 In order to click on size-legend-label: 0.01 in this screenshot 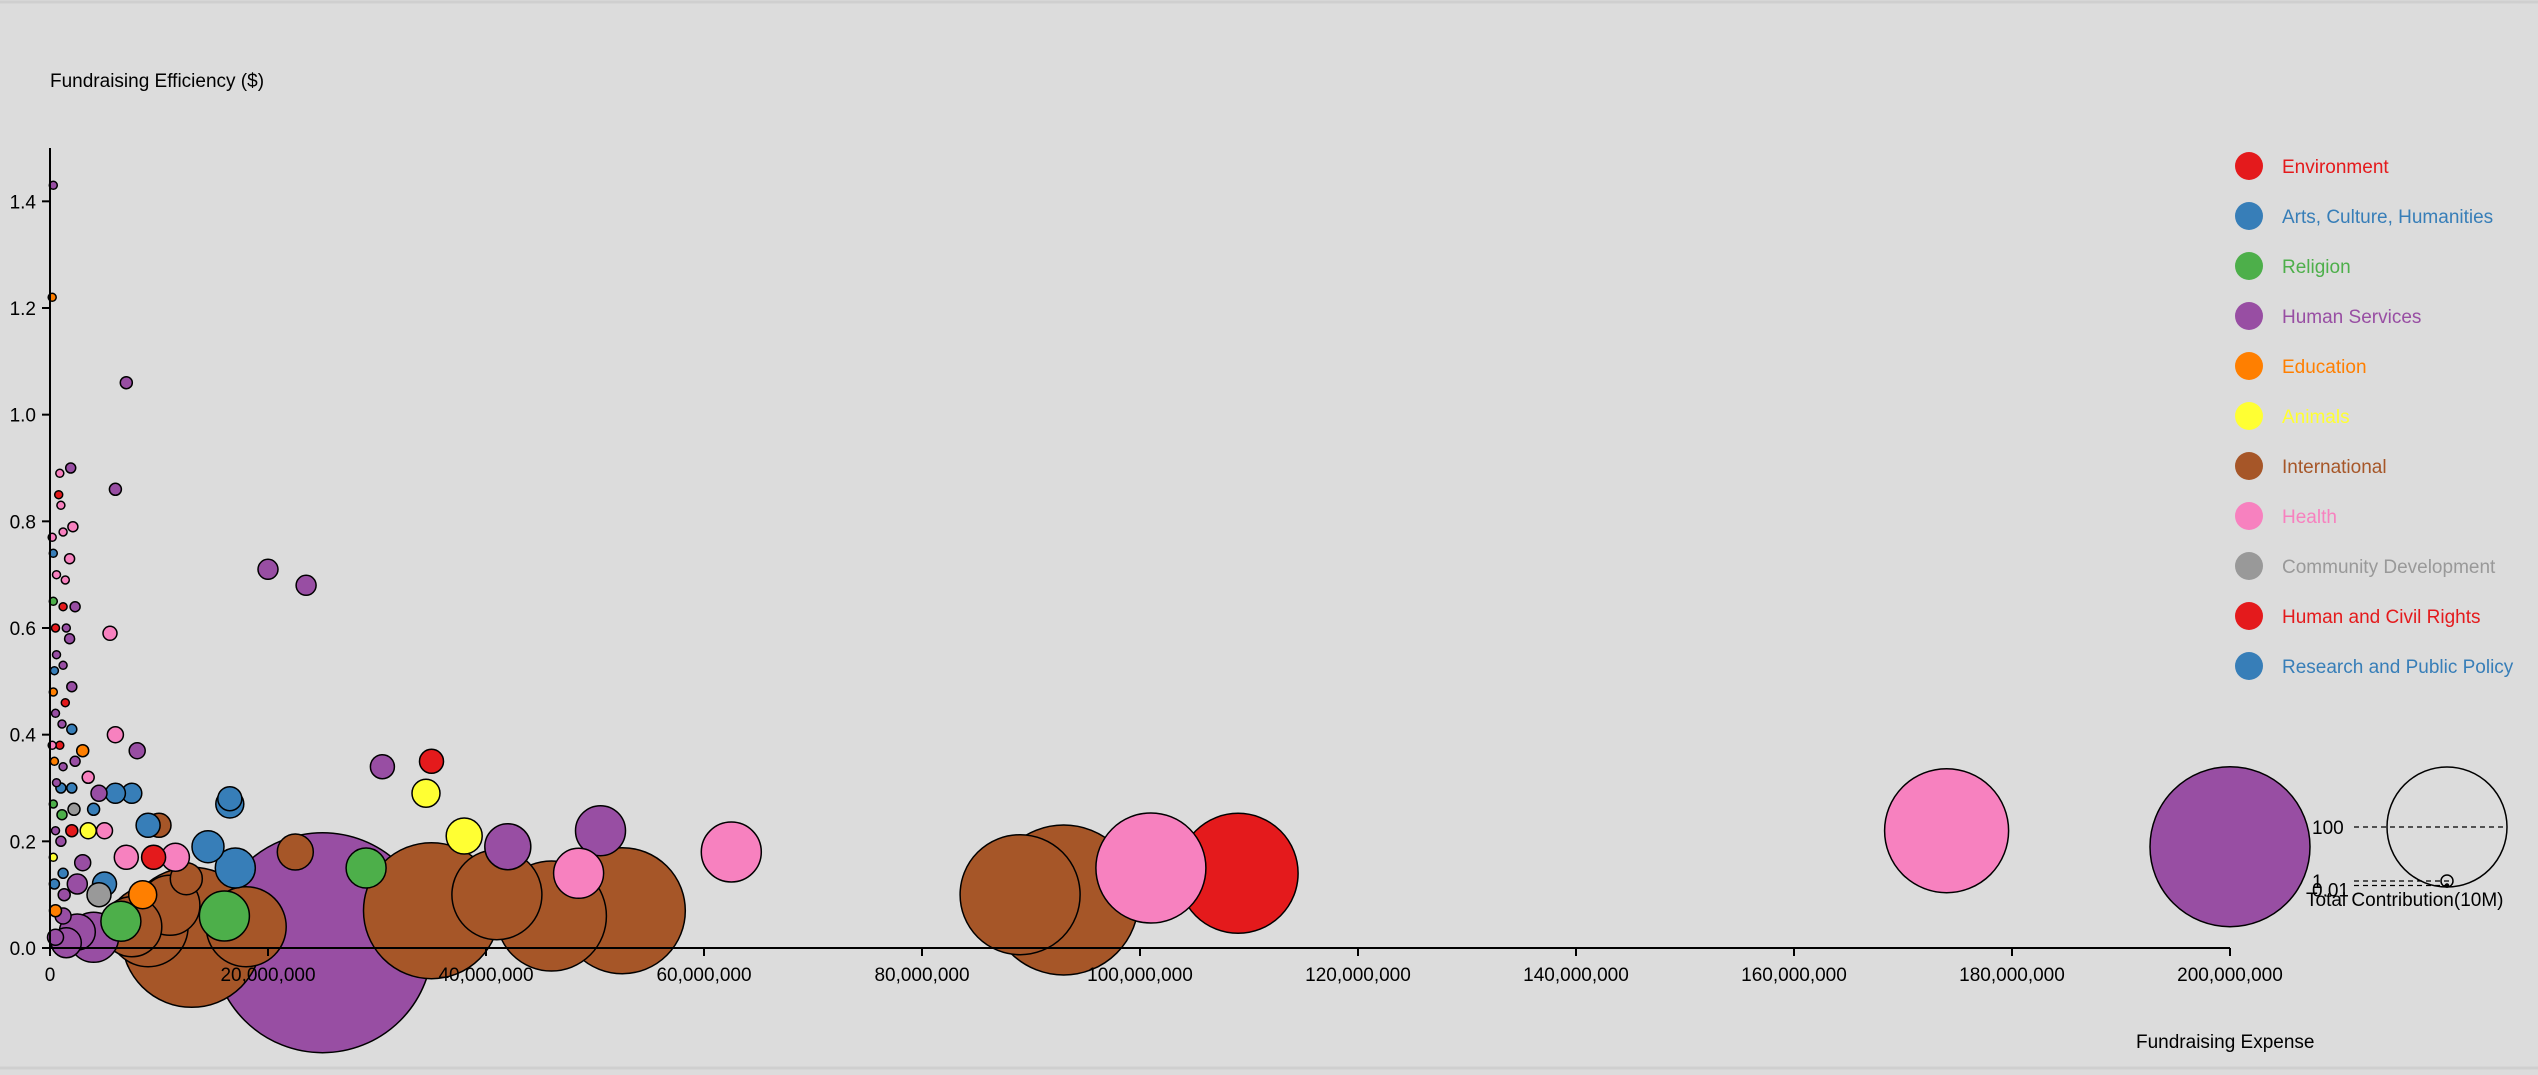, I will do `click(2330, 891)`.